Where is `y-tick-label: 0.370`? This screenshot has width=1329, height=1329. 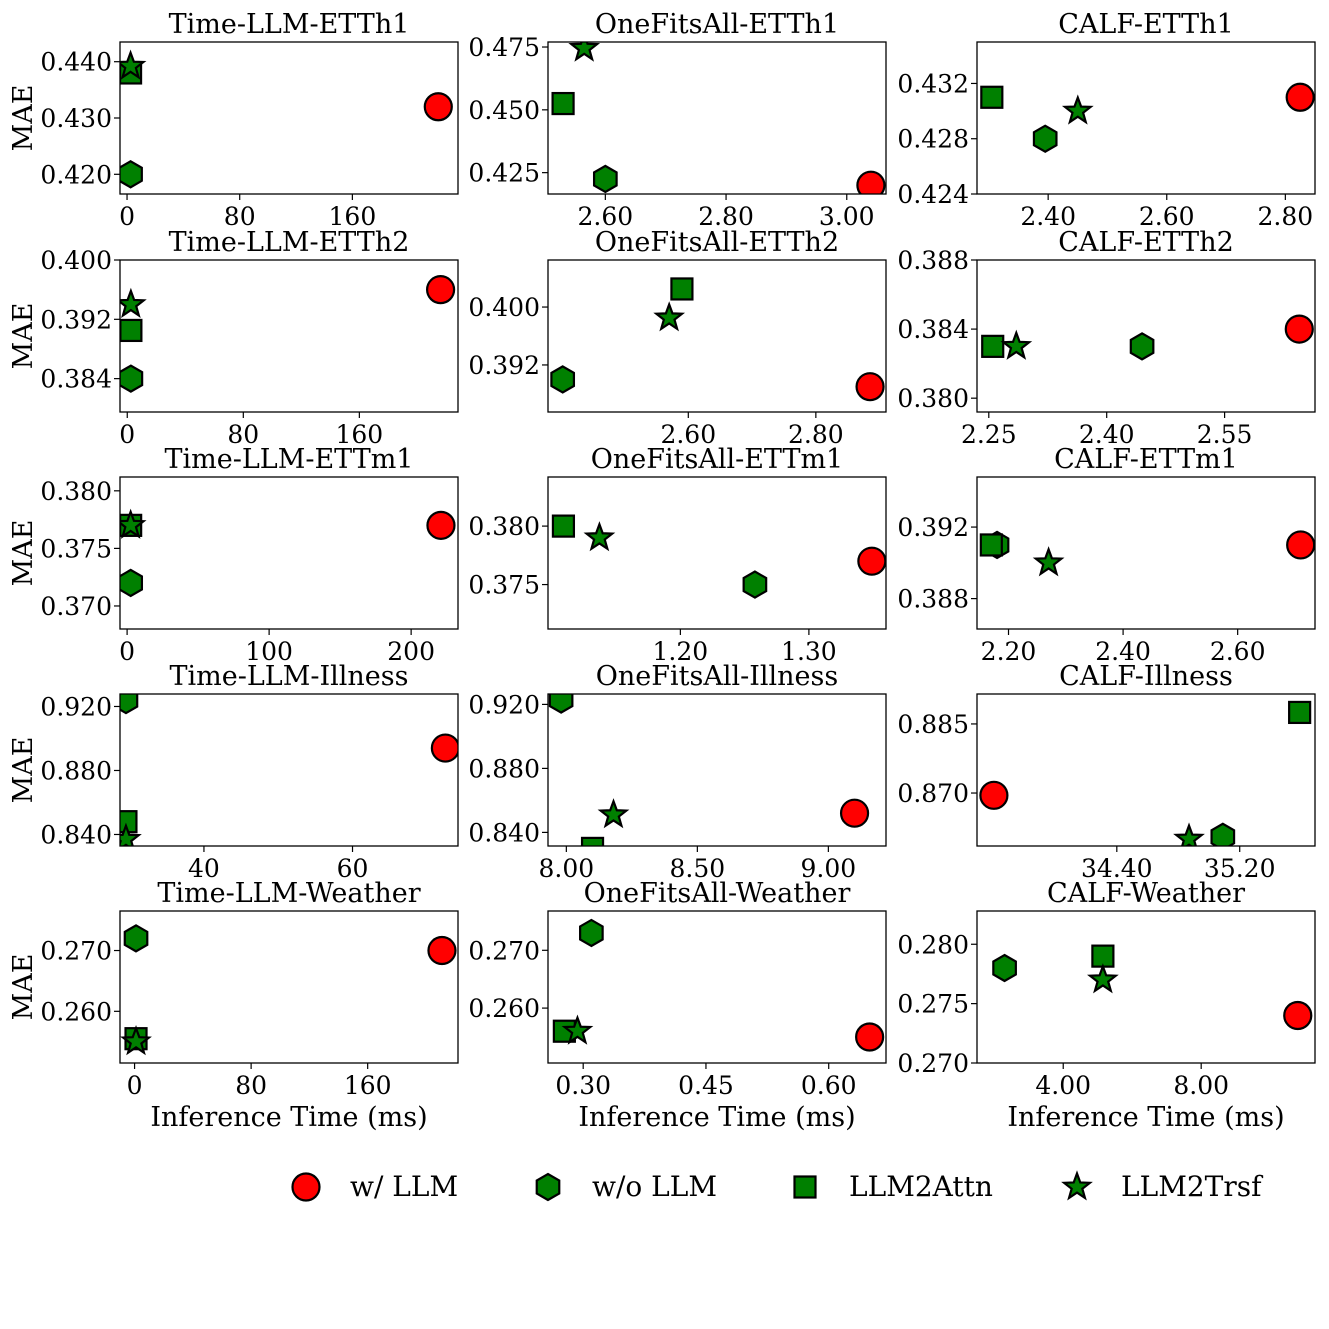
y-tick-label: 0.370 is located at coordinates (76, 606).